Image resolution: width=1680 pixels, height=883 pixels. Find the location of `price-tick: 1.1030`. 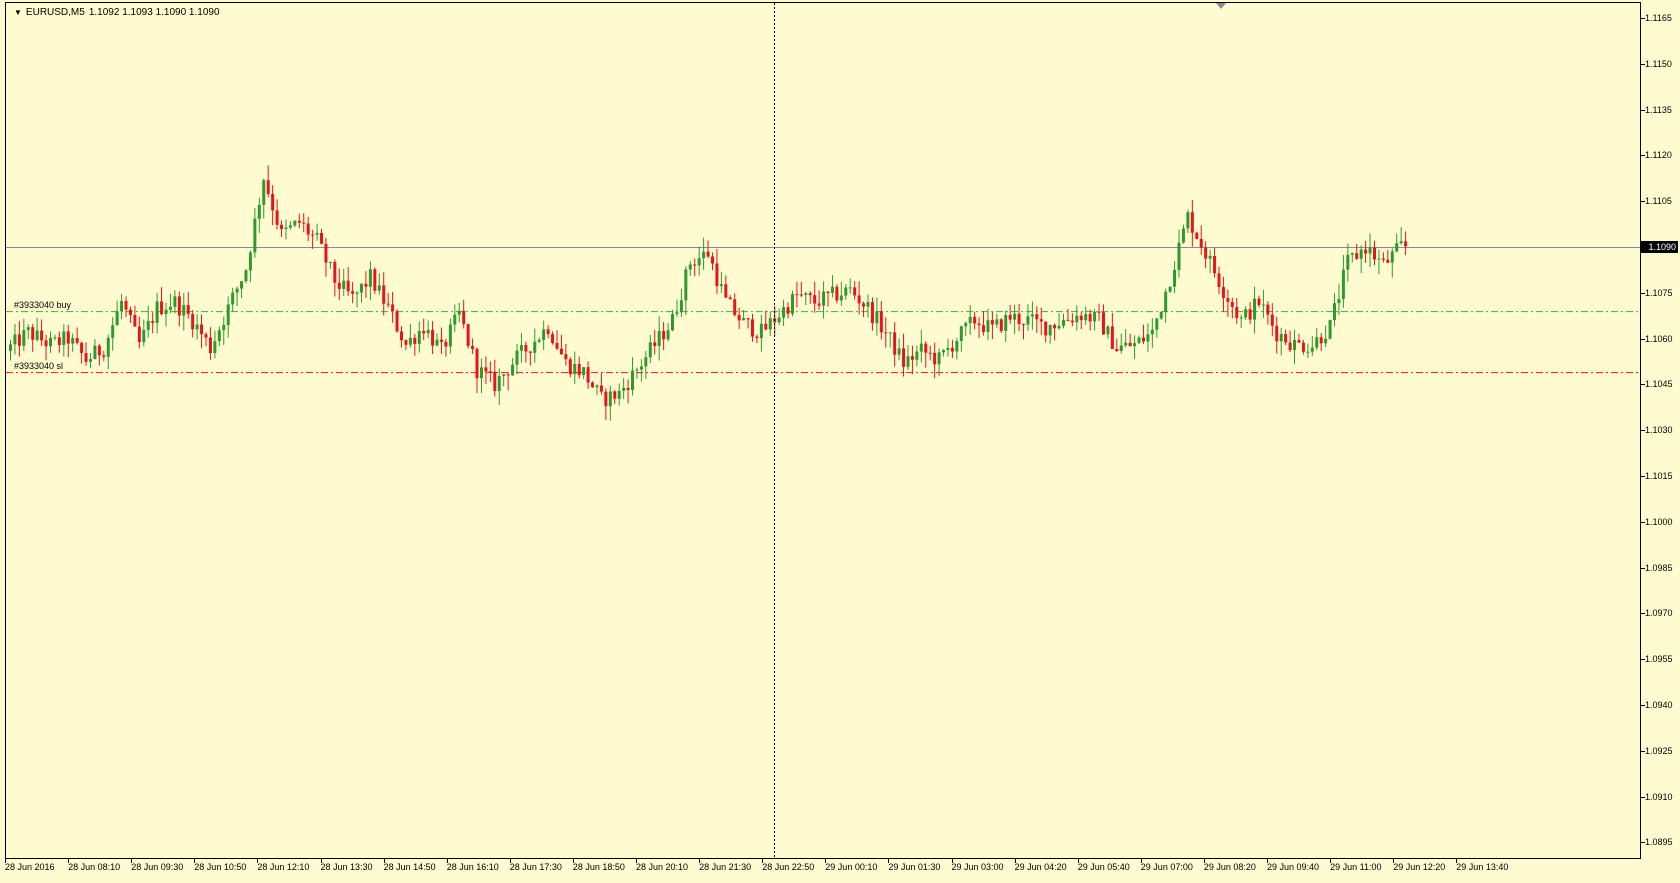

price-tick: 1.1030 is located at coordinates (1657, 430).